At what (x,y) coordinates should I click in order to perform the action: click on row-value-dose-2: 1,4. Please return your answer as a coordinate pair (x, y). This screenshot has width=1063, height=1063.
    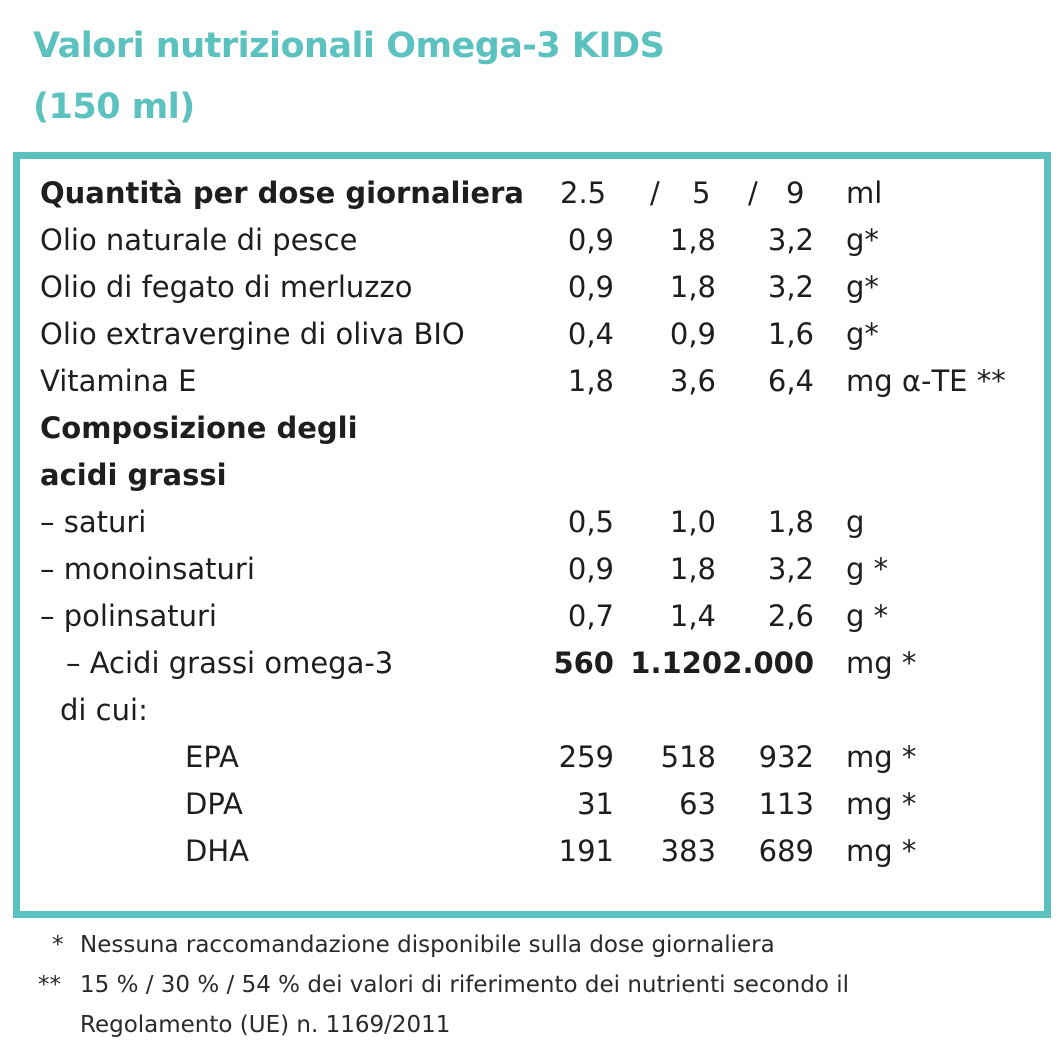
    Looking at the image, I should click on (692, 616).